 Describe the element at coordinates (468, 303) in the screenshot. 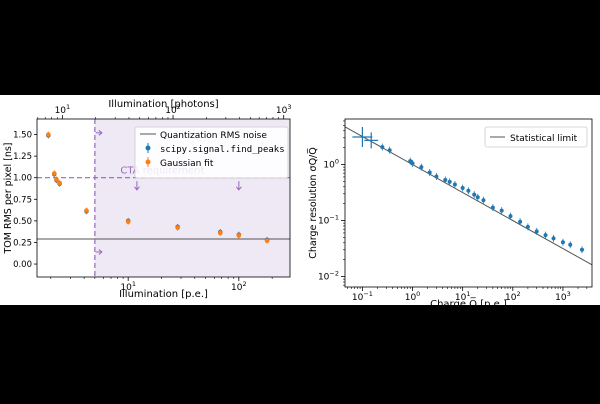

I see `x-axis-label: Charge Q̅ [p.e.]` at that location.